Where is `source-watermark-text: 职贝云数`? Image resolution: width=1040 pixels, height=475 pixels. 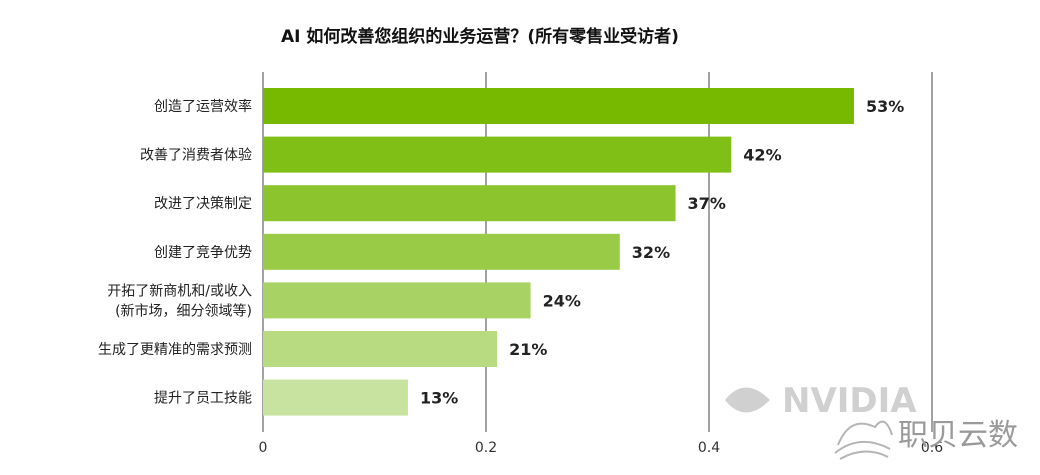 source-watermark-text: 职贝云数 is located at coordinates (958, 435).